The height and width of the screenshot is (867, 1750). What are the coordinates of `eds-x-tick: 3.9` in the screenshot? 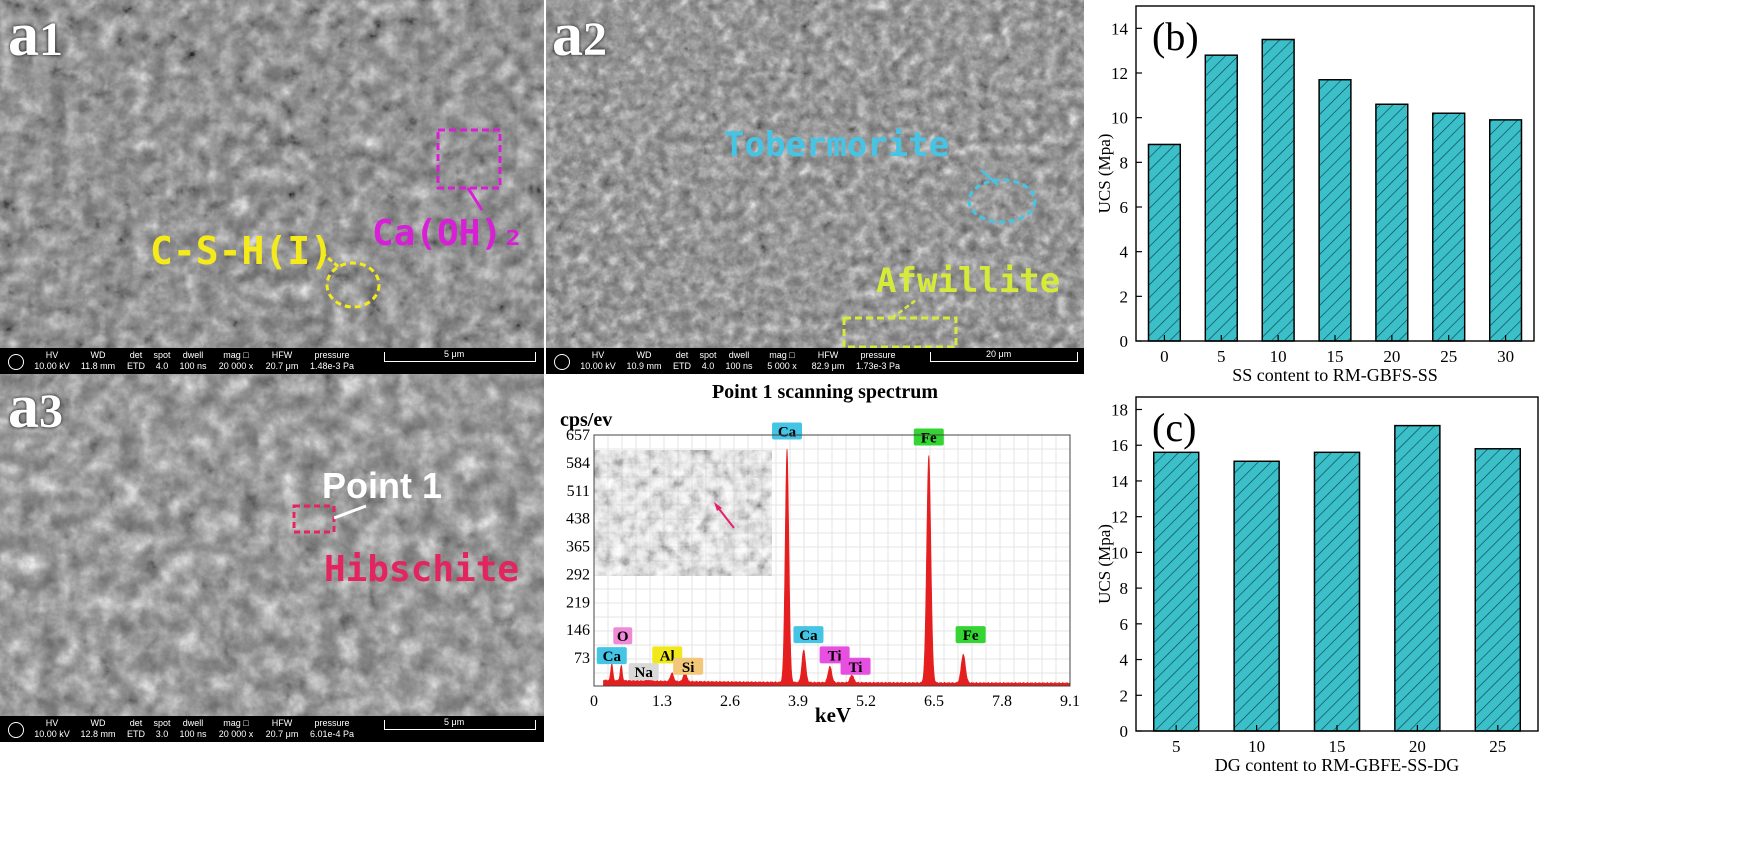 It's located at (798, 701).